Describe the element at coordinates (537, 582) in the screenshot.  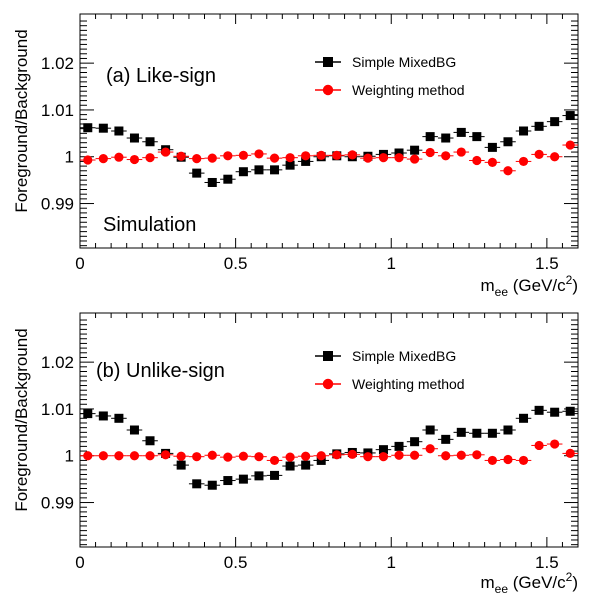
I see `chart-2-x-axis-label-part-2: (GeV/c` at that location.